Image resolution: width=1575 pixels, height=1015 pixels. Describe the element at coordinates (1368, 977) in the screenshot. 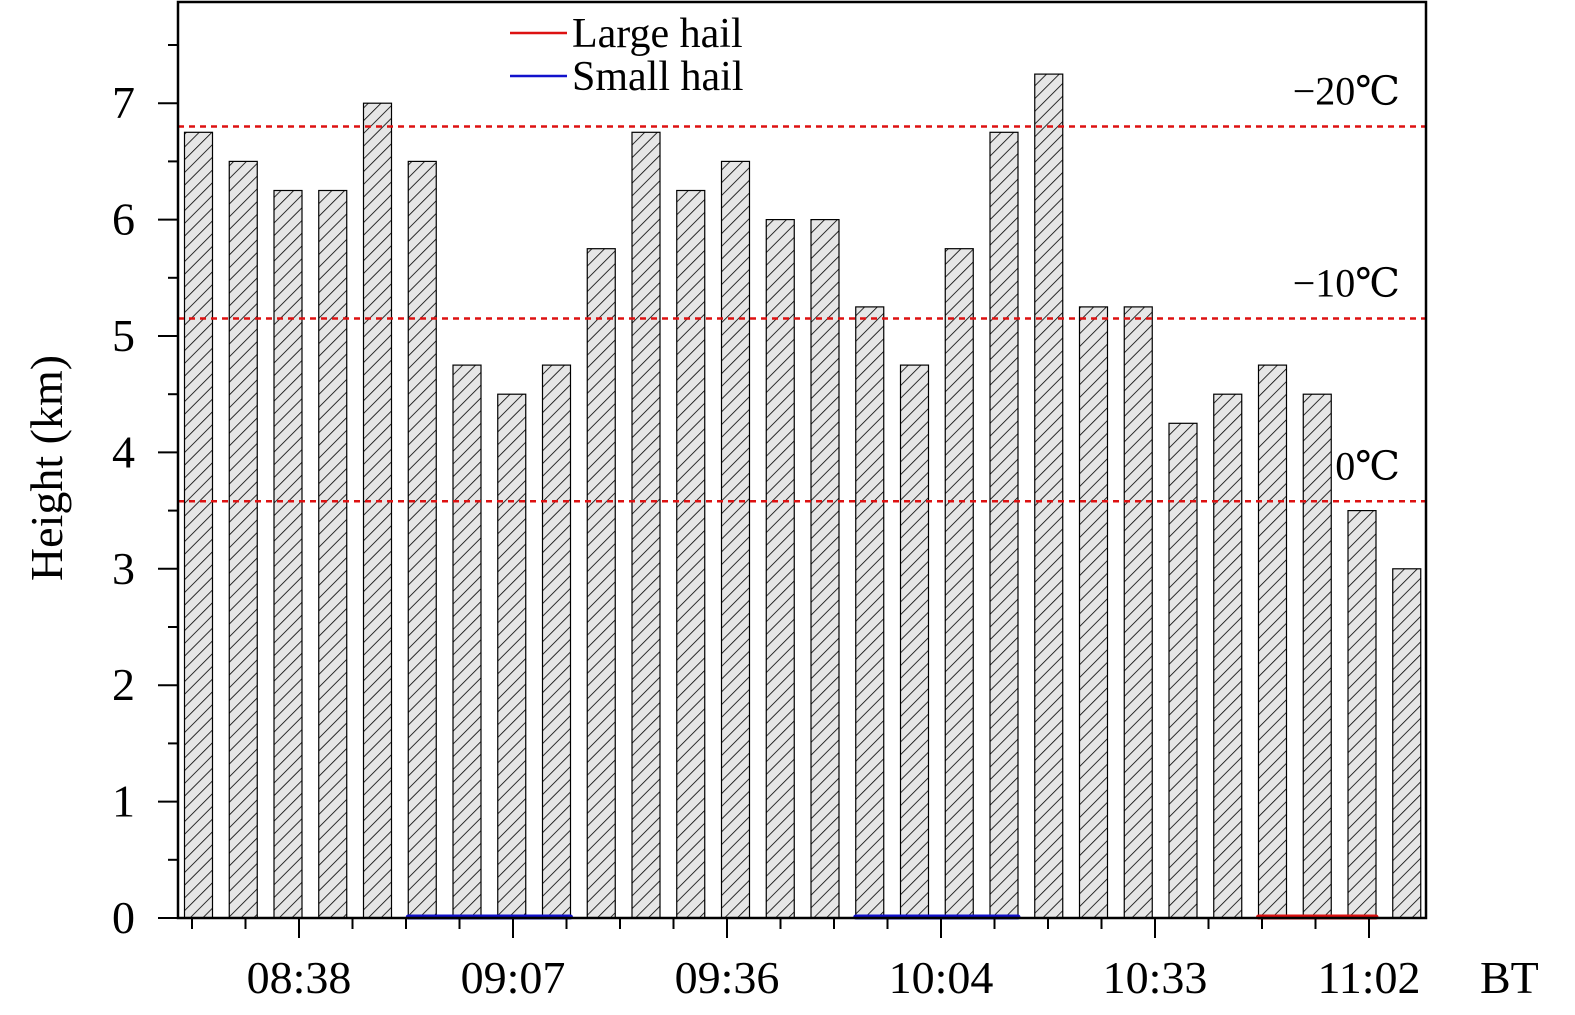

I see `x-tick-label: 11:02` at that location.